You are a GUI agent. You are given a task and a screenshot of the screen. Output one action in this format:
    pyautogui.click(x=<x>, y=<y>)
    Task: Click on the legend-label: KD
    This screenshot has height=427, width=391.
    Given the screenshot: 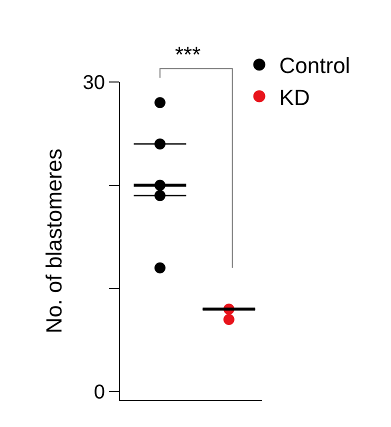 What is the action you would take?
    pyautogui.click(x=294, y=97)
    